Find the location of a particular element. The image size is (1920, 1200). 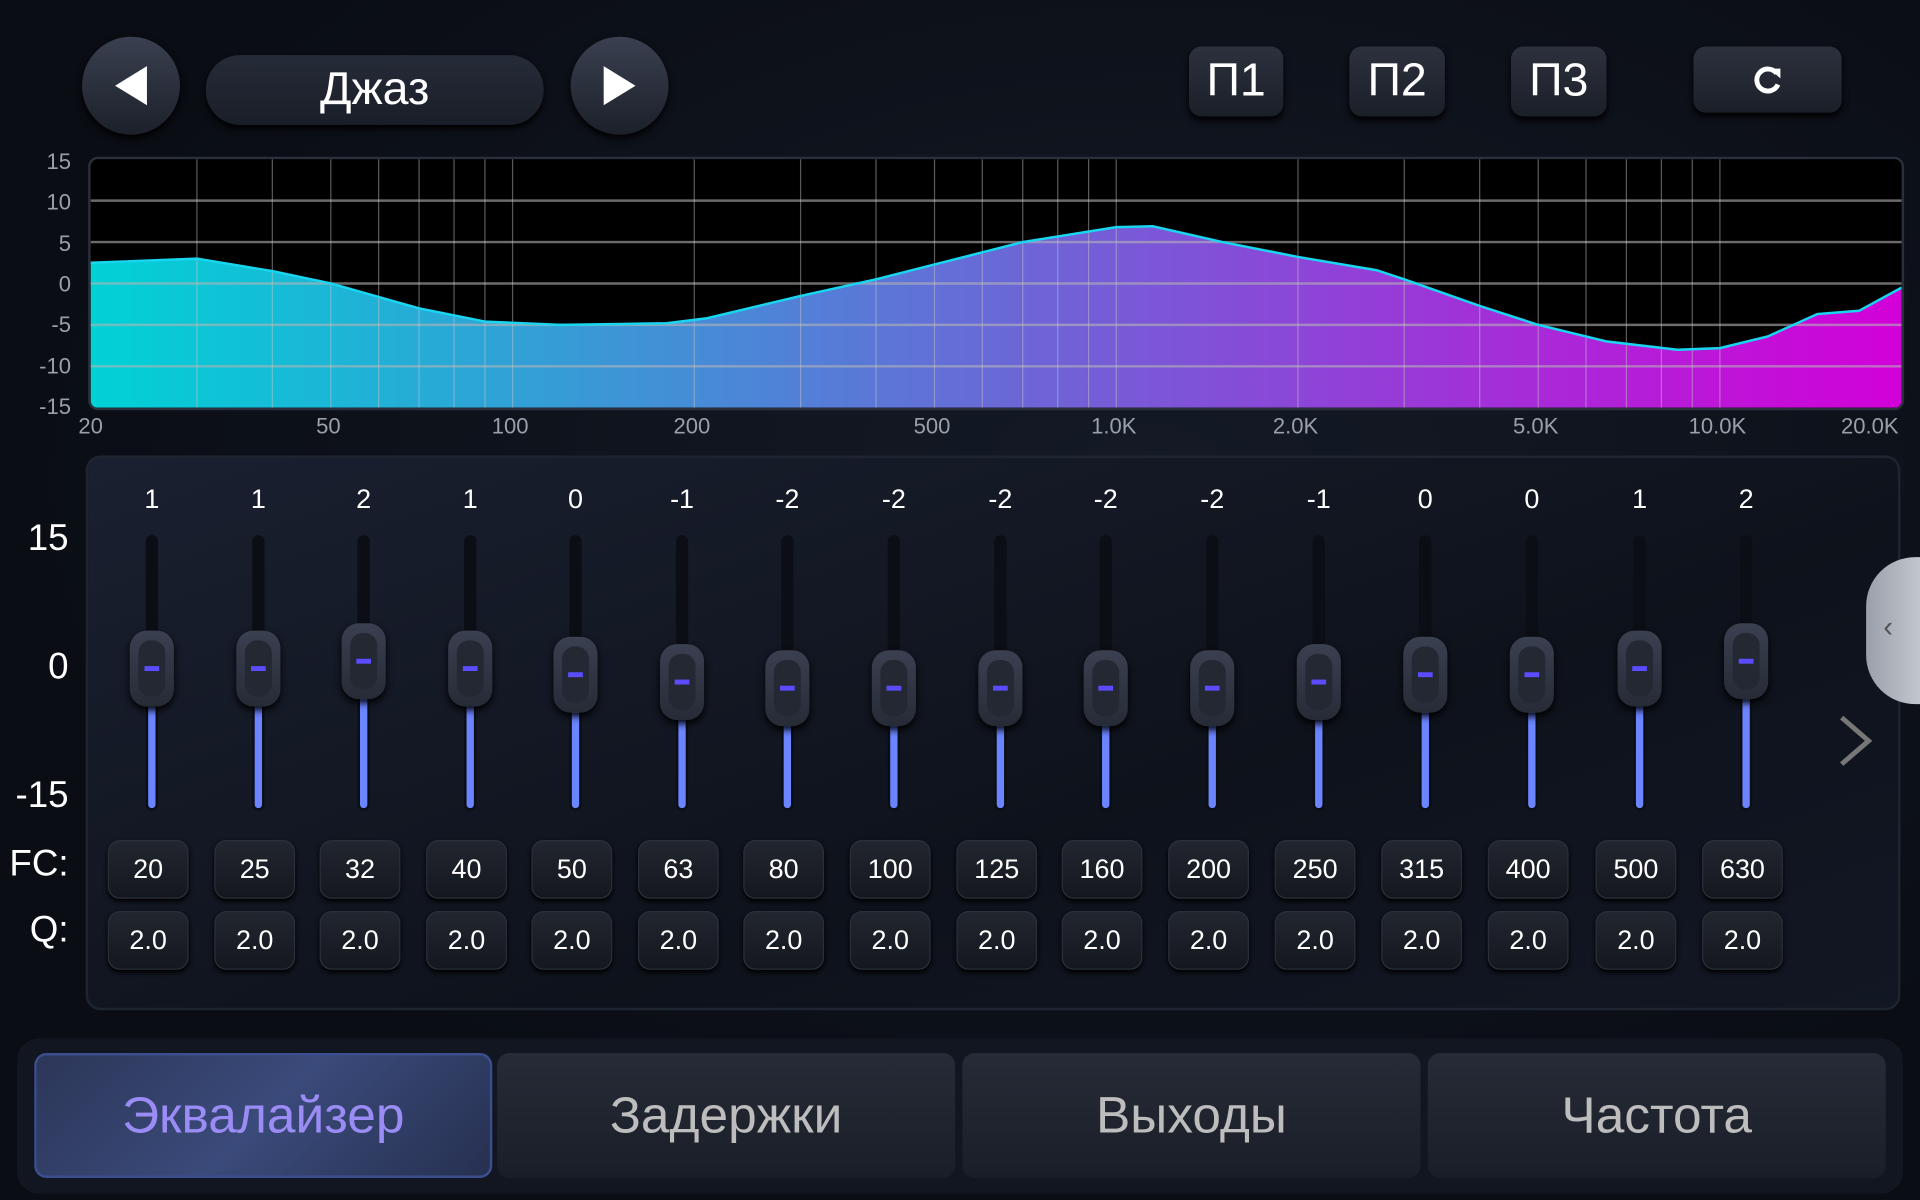

band-fc-button: 315 is located at coordinates (1422, 869).